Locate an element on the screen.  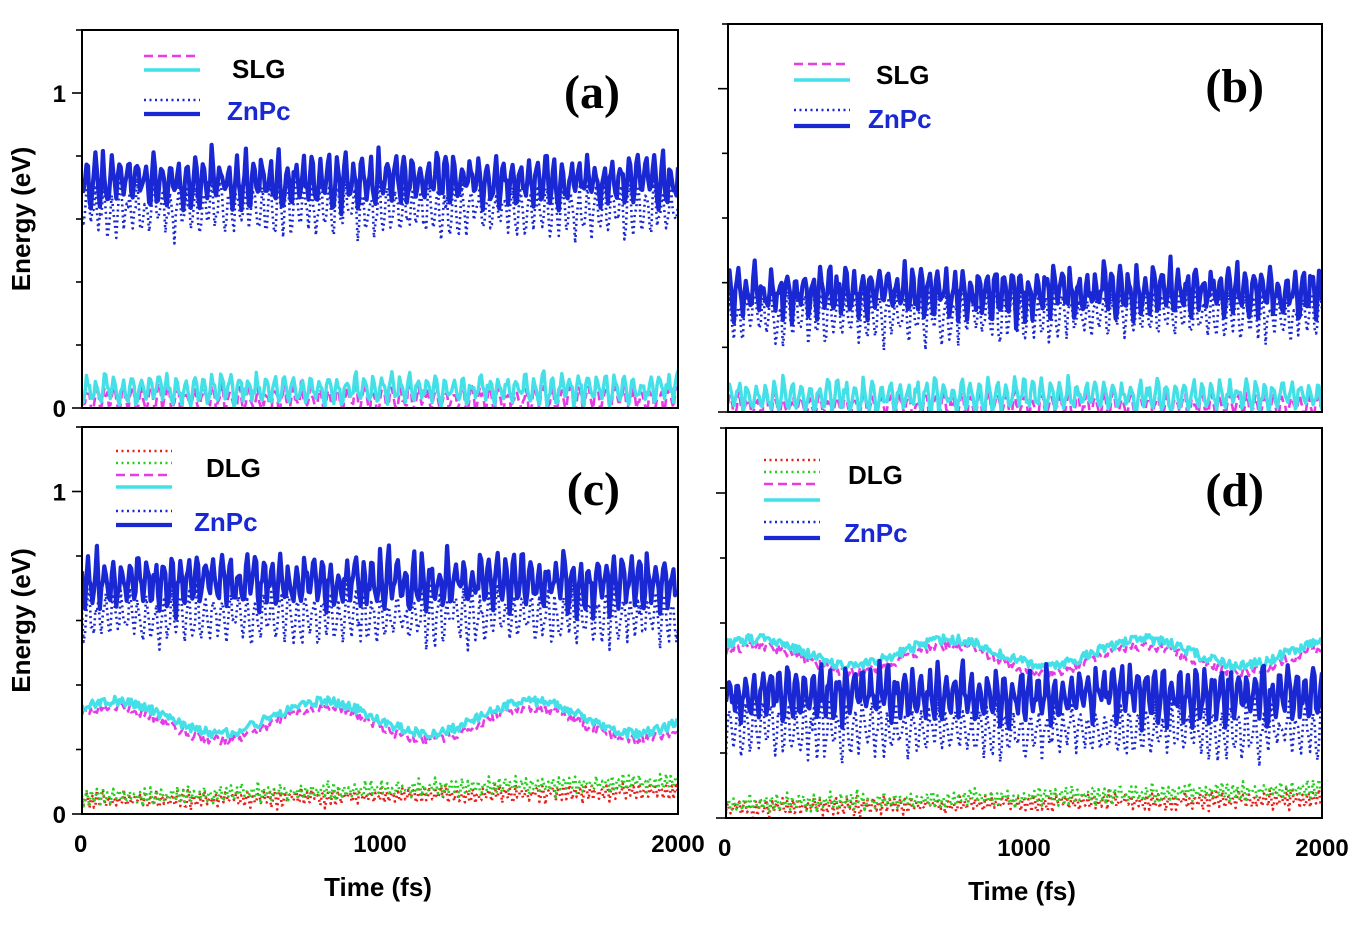
panel-label: (a) is located at coordinates (592, 92).